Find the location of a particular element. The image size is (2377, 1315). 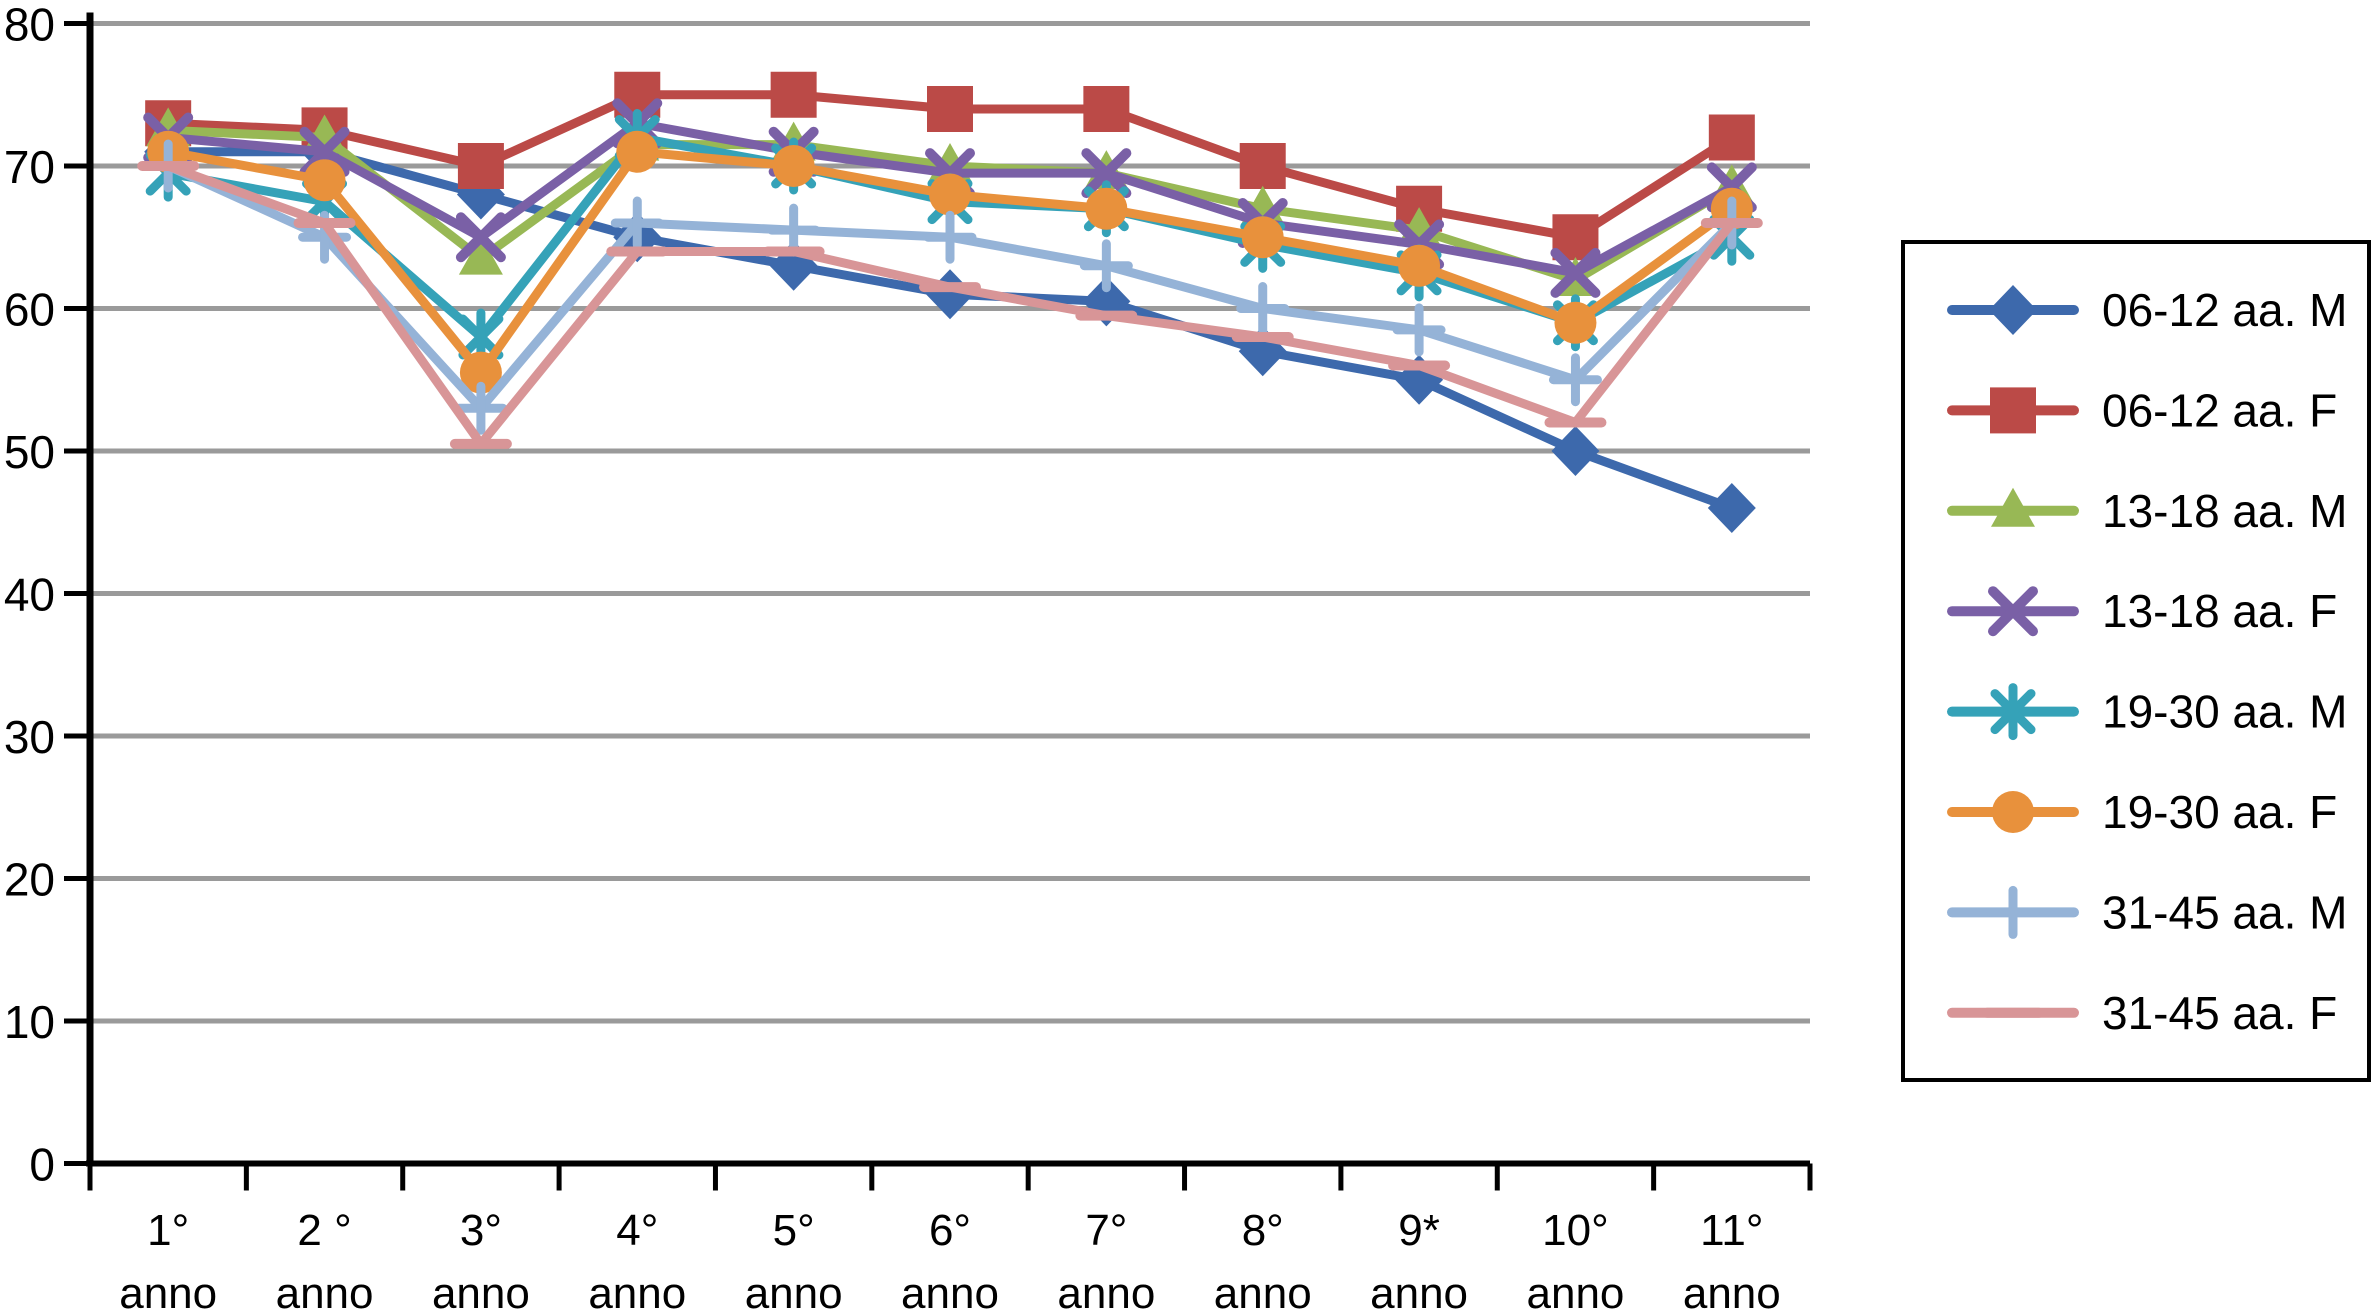

x-tick-label: 9* is located at coordinates (1419, 1230).